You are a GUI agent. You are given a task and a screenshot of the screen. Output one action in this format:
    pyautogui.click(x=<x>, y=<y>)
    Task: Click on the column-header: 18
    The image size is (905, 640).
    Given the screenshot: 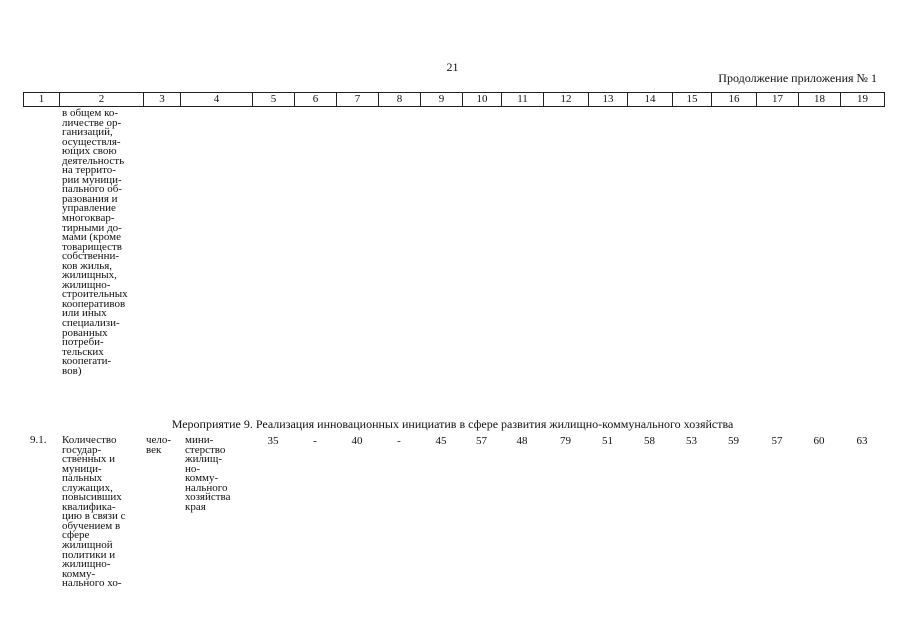 What is the action you would take?
    pyautogui.click(x=819, y=99)
    